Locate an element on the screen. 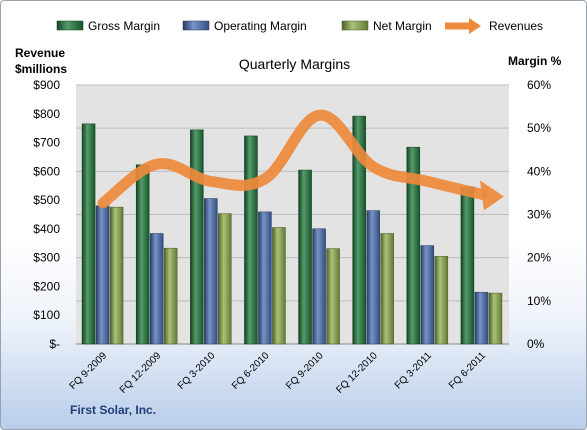 This screenshot has height=430, width=587. left-tick-label: $- is located at coordinates (54, 344).